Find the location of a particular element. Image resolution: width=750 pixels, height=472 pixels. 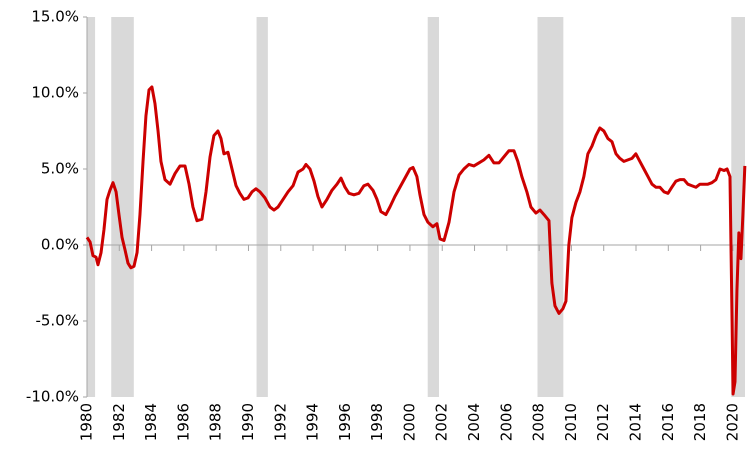

x-tick-label: 1980 is located at coordinates (87, 422).